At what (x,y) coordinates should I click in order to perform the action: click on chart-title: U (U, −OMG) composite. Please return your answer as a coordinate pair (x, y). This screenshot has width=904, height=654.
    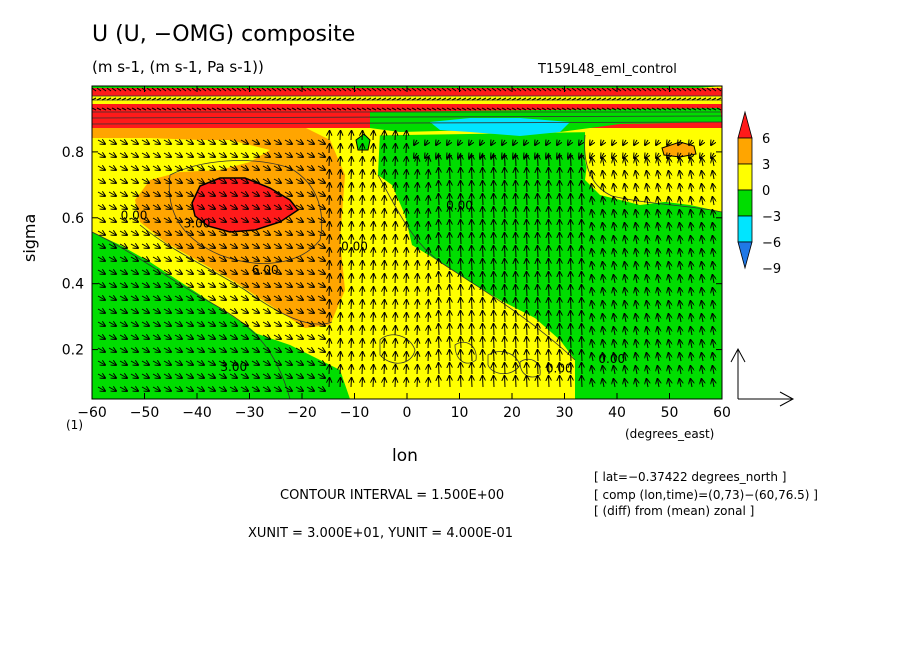
    Looking at the image, I should click on (224, 34).